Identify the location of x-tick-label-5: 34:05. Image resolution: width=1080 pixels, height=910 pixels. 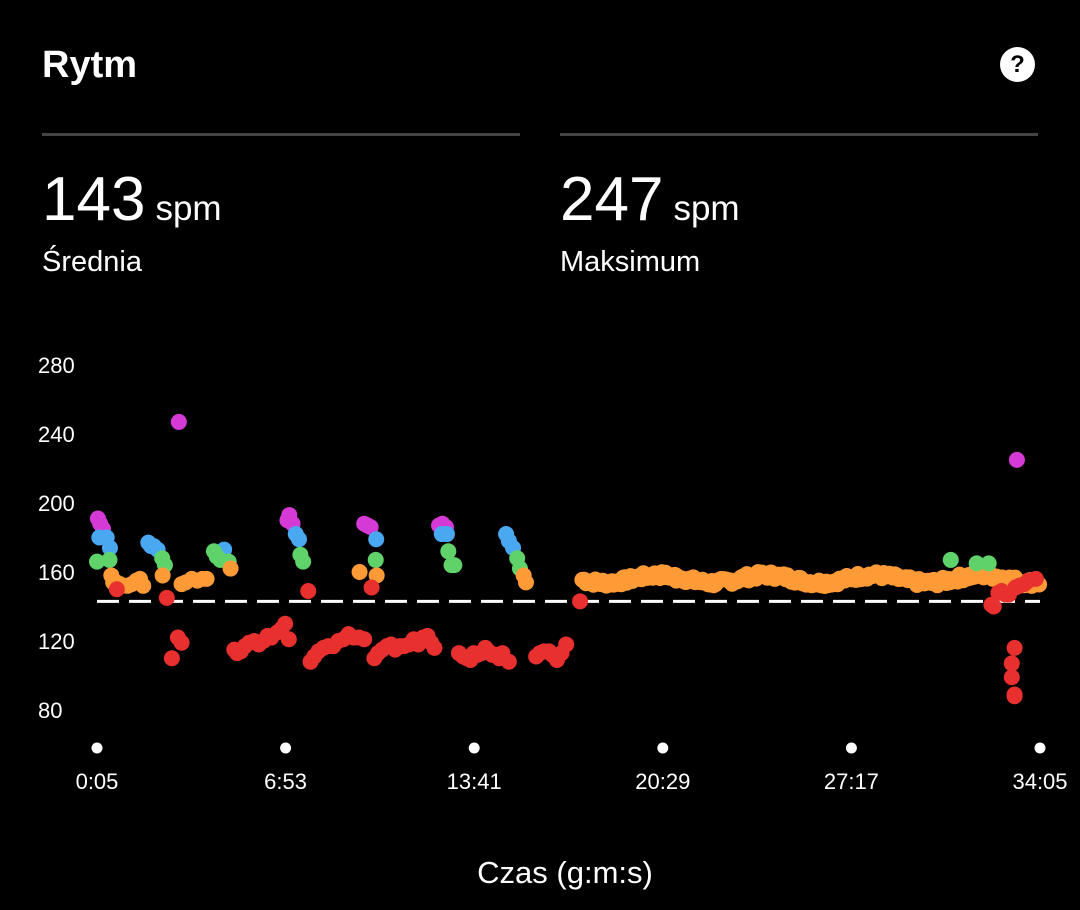
(1039, 781).